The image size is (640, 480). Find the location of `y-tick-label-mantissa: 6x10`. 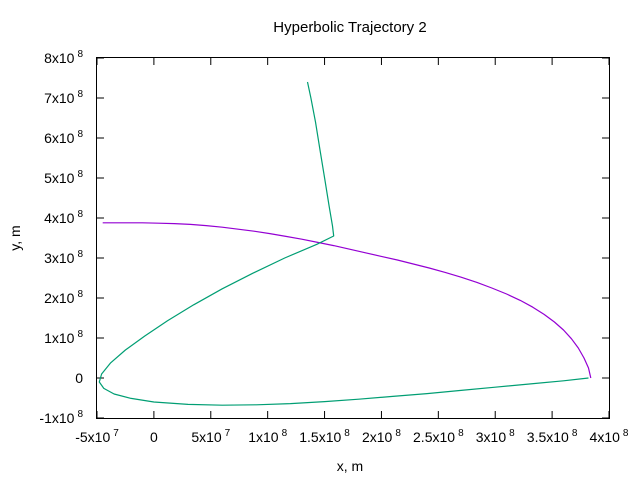

y-tick-label-mantissa: 6x10 is located at coordinates (59, 138).